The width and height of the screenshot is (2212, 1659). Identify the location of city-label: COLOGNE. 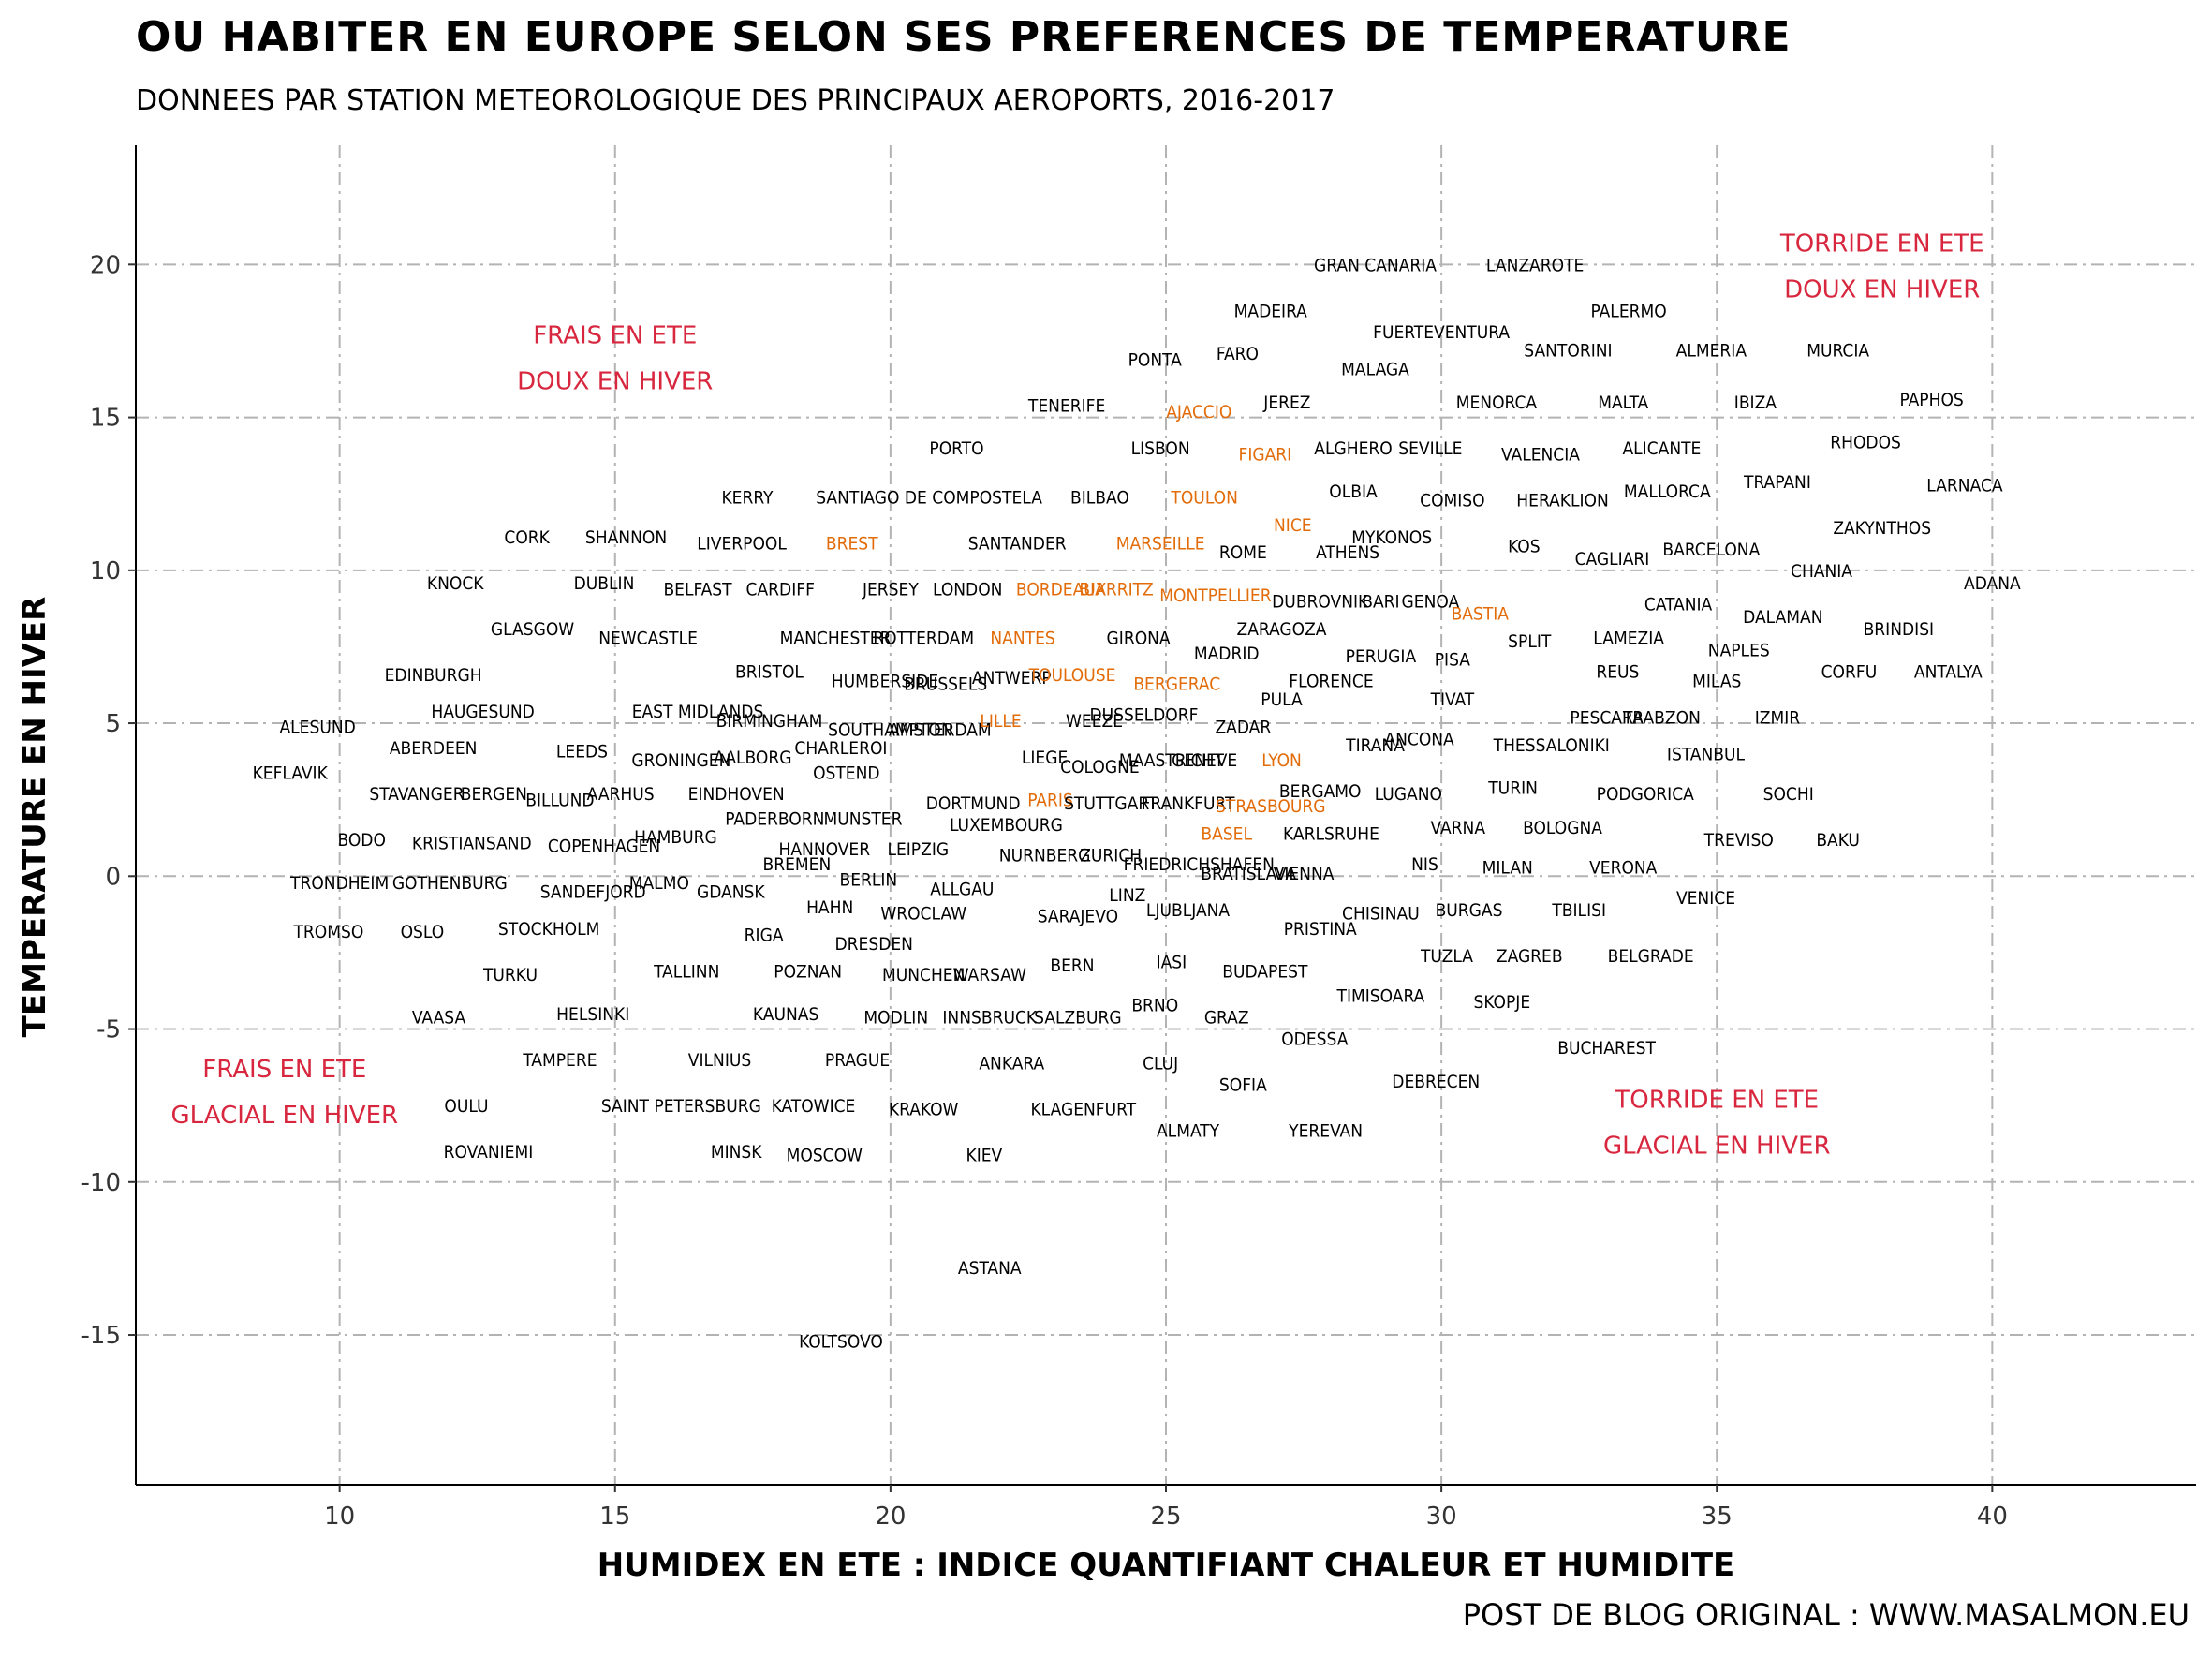
(1100, 768).